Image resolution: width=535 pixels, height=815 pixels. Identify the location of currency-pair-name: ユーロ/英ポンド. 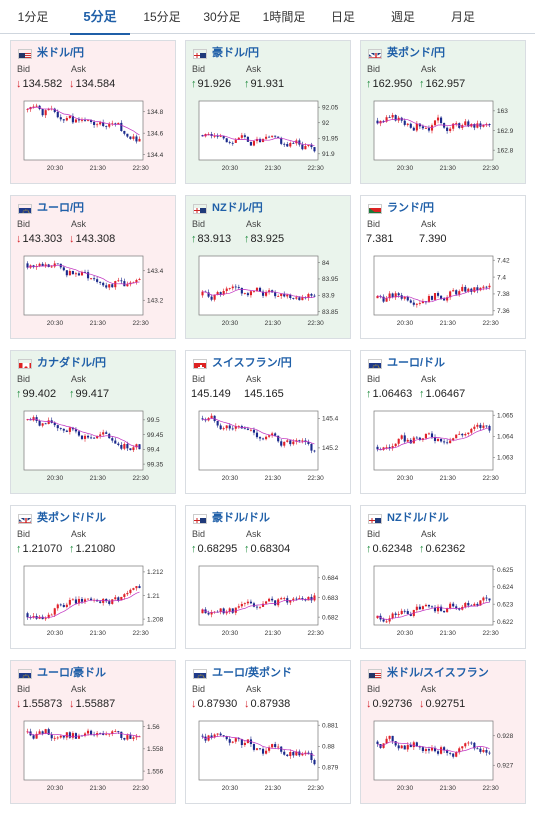
(252, 673).